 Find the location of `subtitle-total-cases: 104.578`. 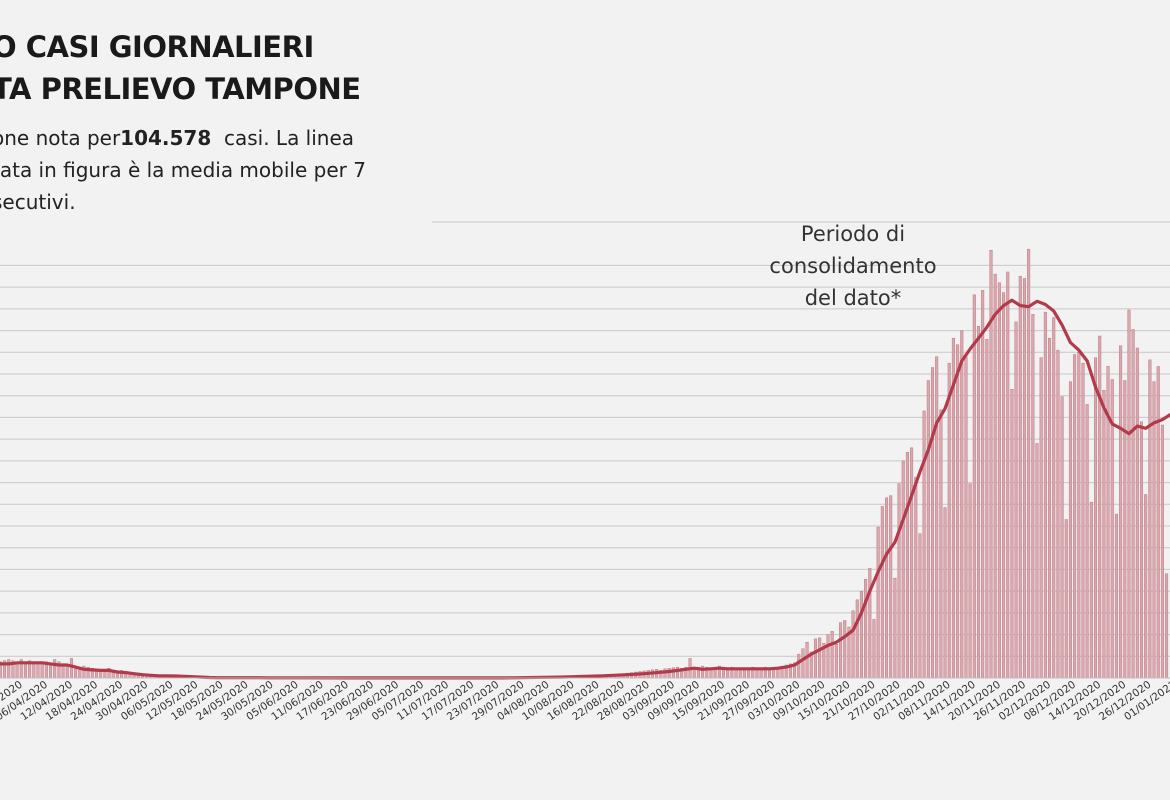

subtitle-total-cases: 104.578 is located at coordinates (166, 138).